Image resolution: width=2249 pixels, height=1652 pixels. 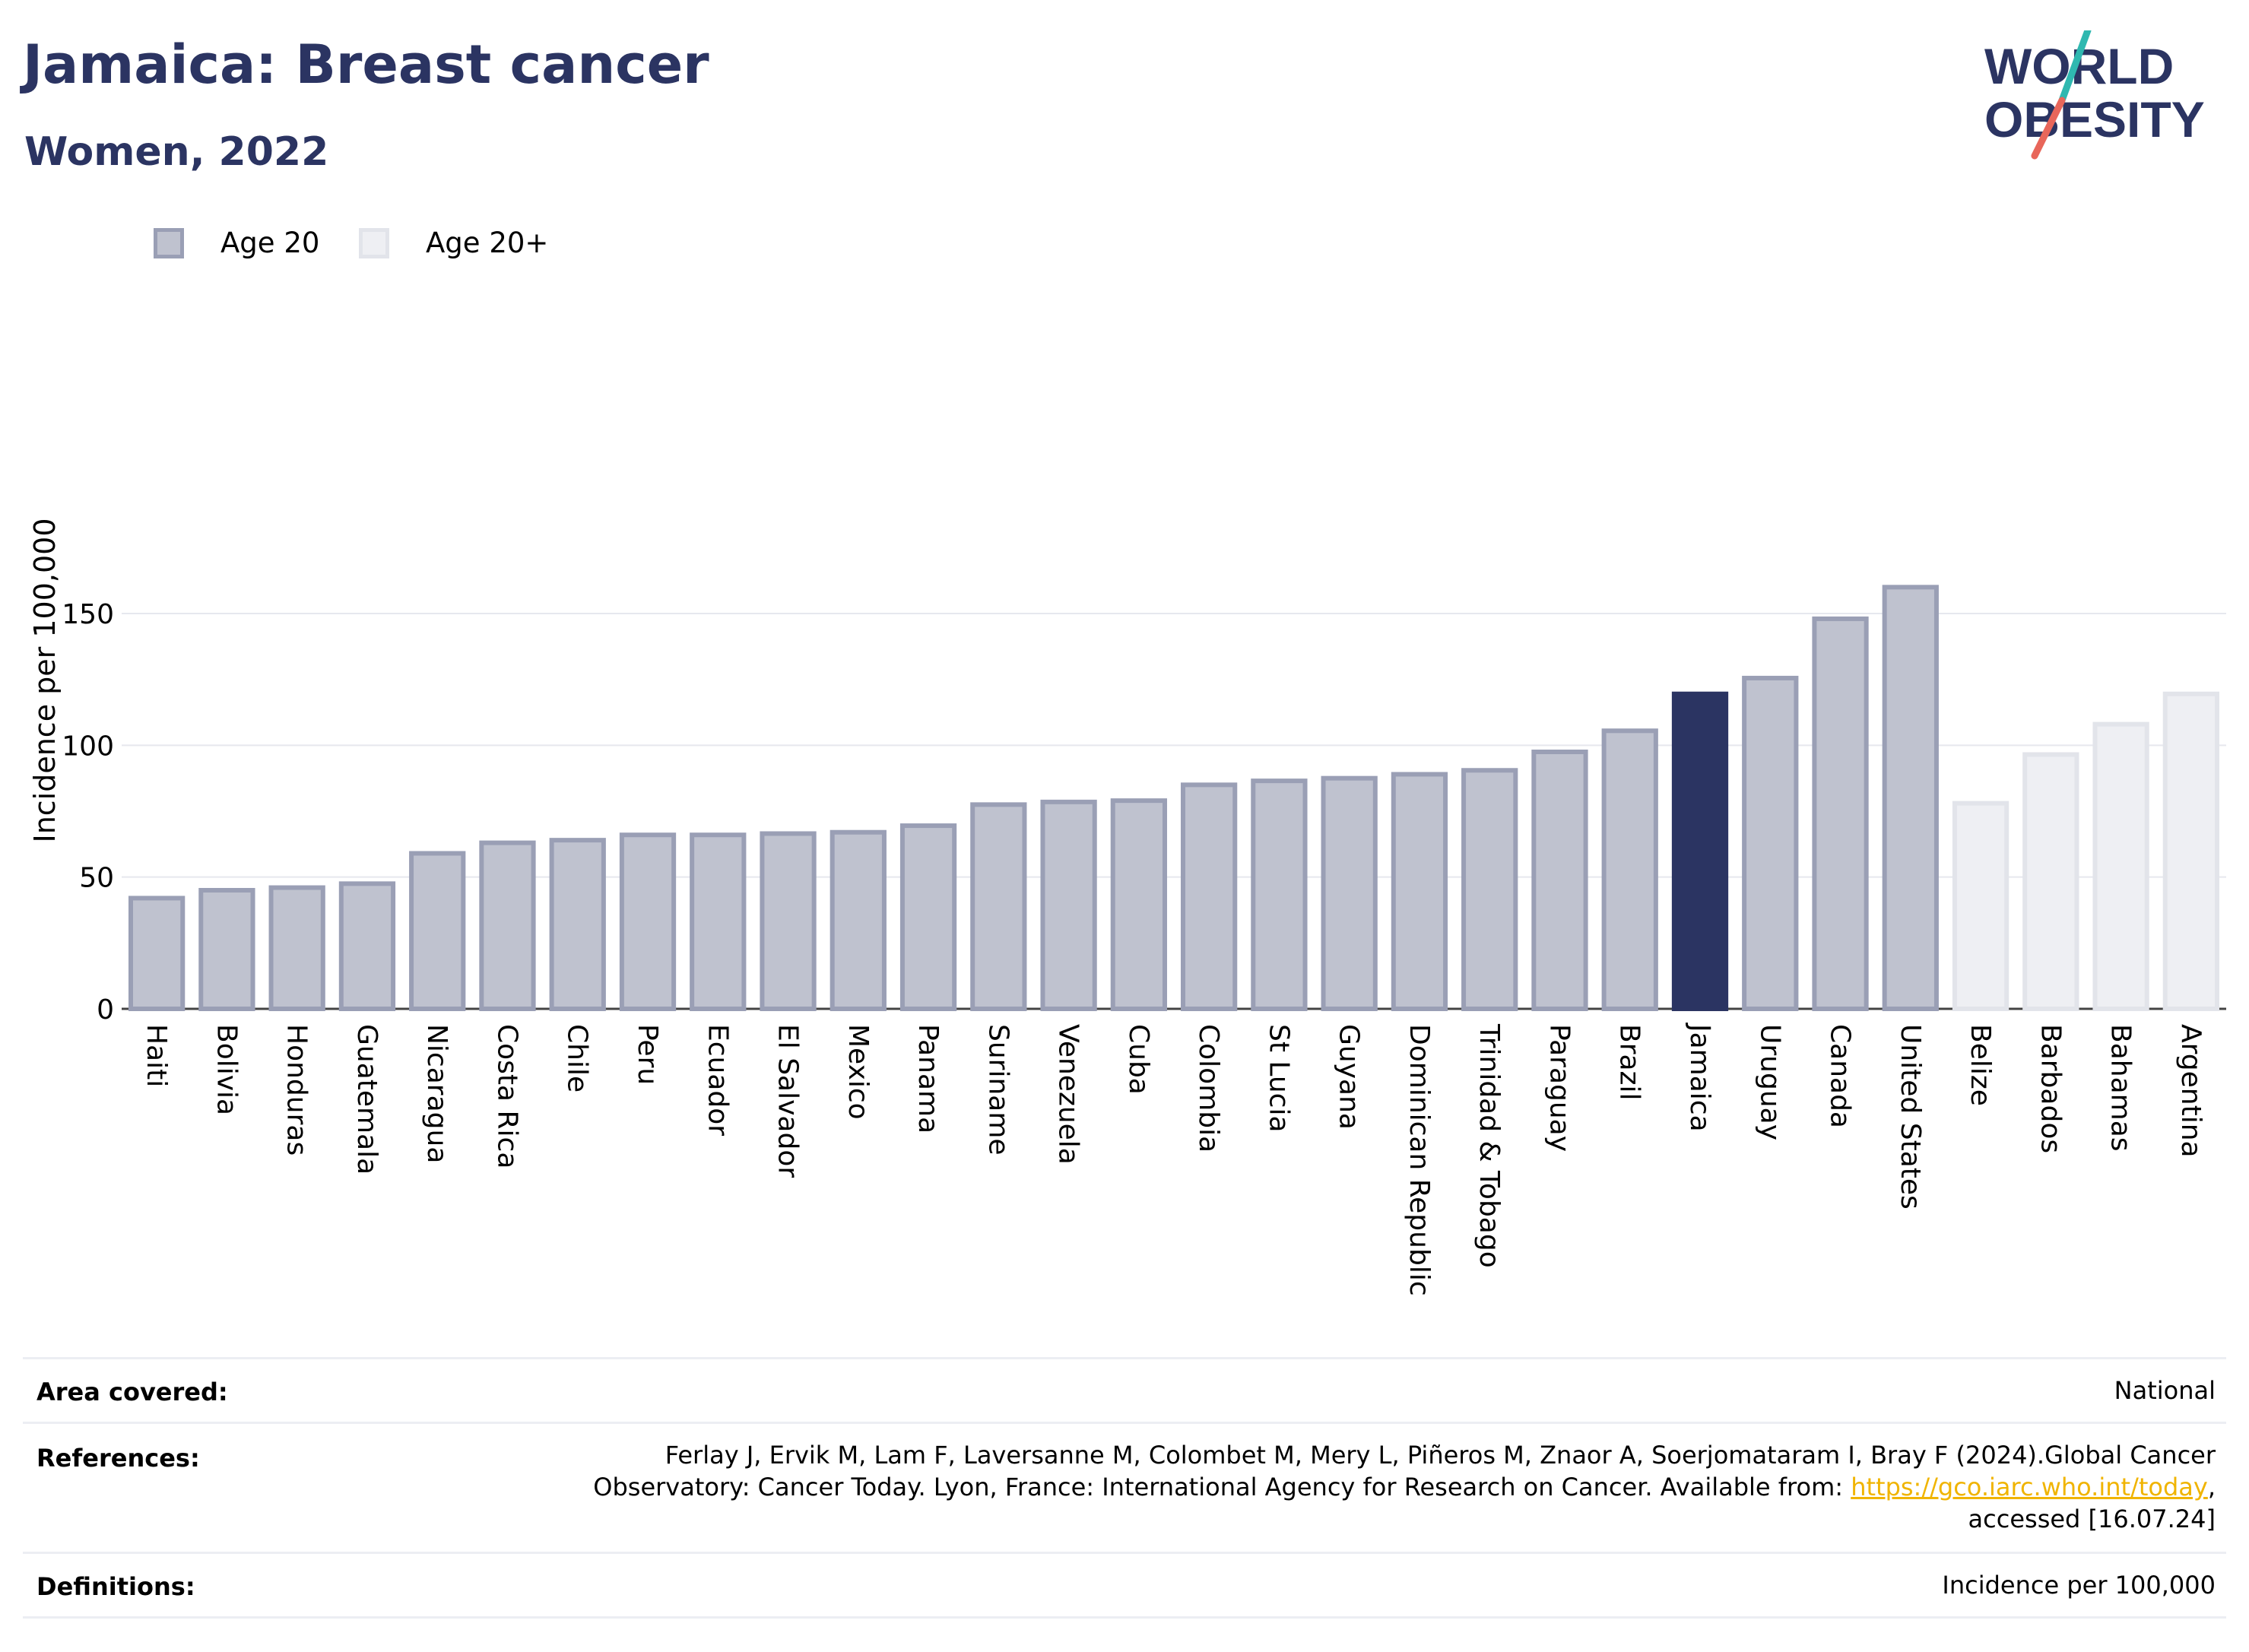 What do you see at coordinates (788, 1101) in the screenshot?
I see `x-tick-label: El Salvador` at bounding box center [788, 1101].